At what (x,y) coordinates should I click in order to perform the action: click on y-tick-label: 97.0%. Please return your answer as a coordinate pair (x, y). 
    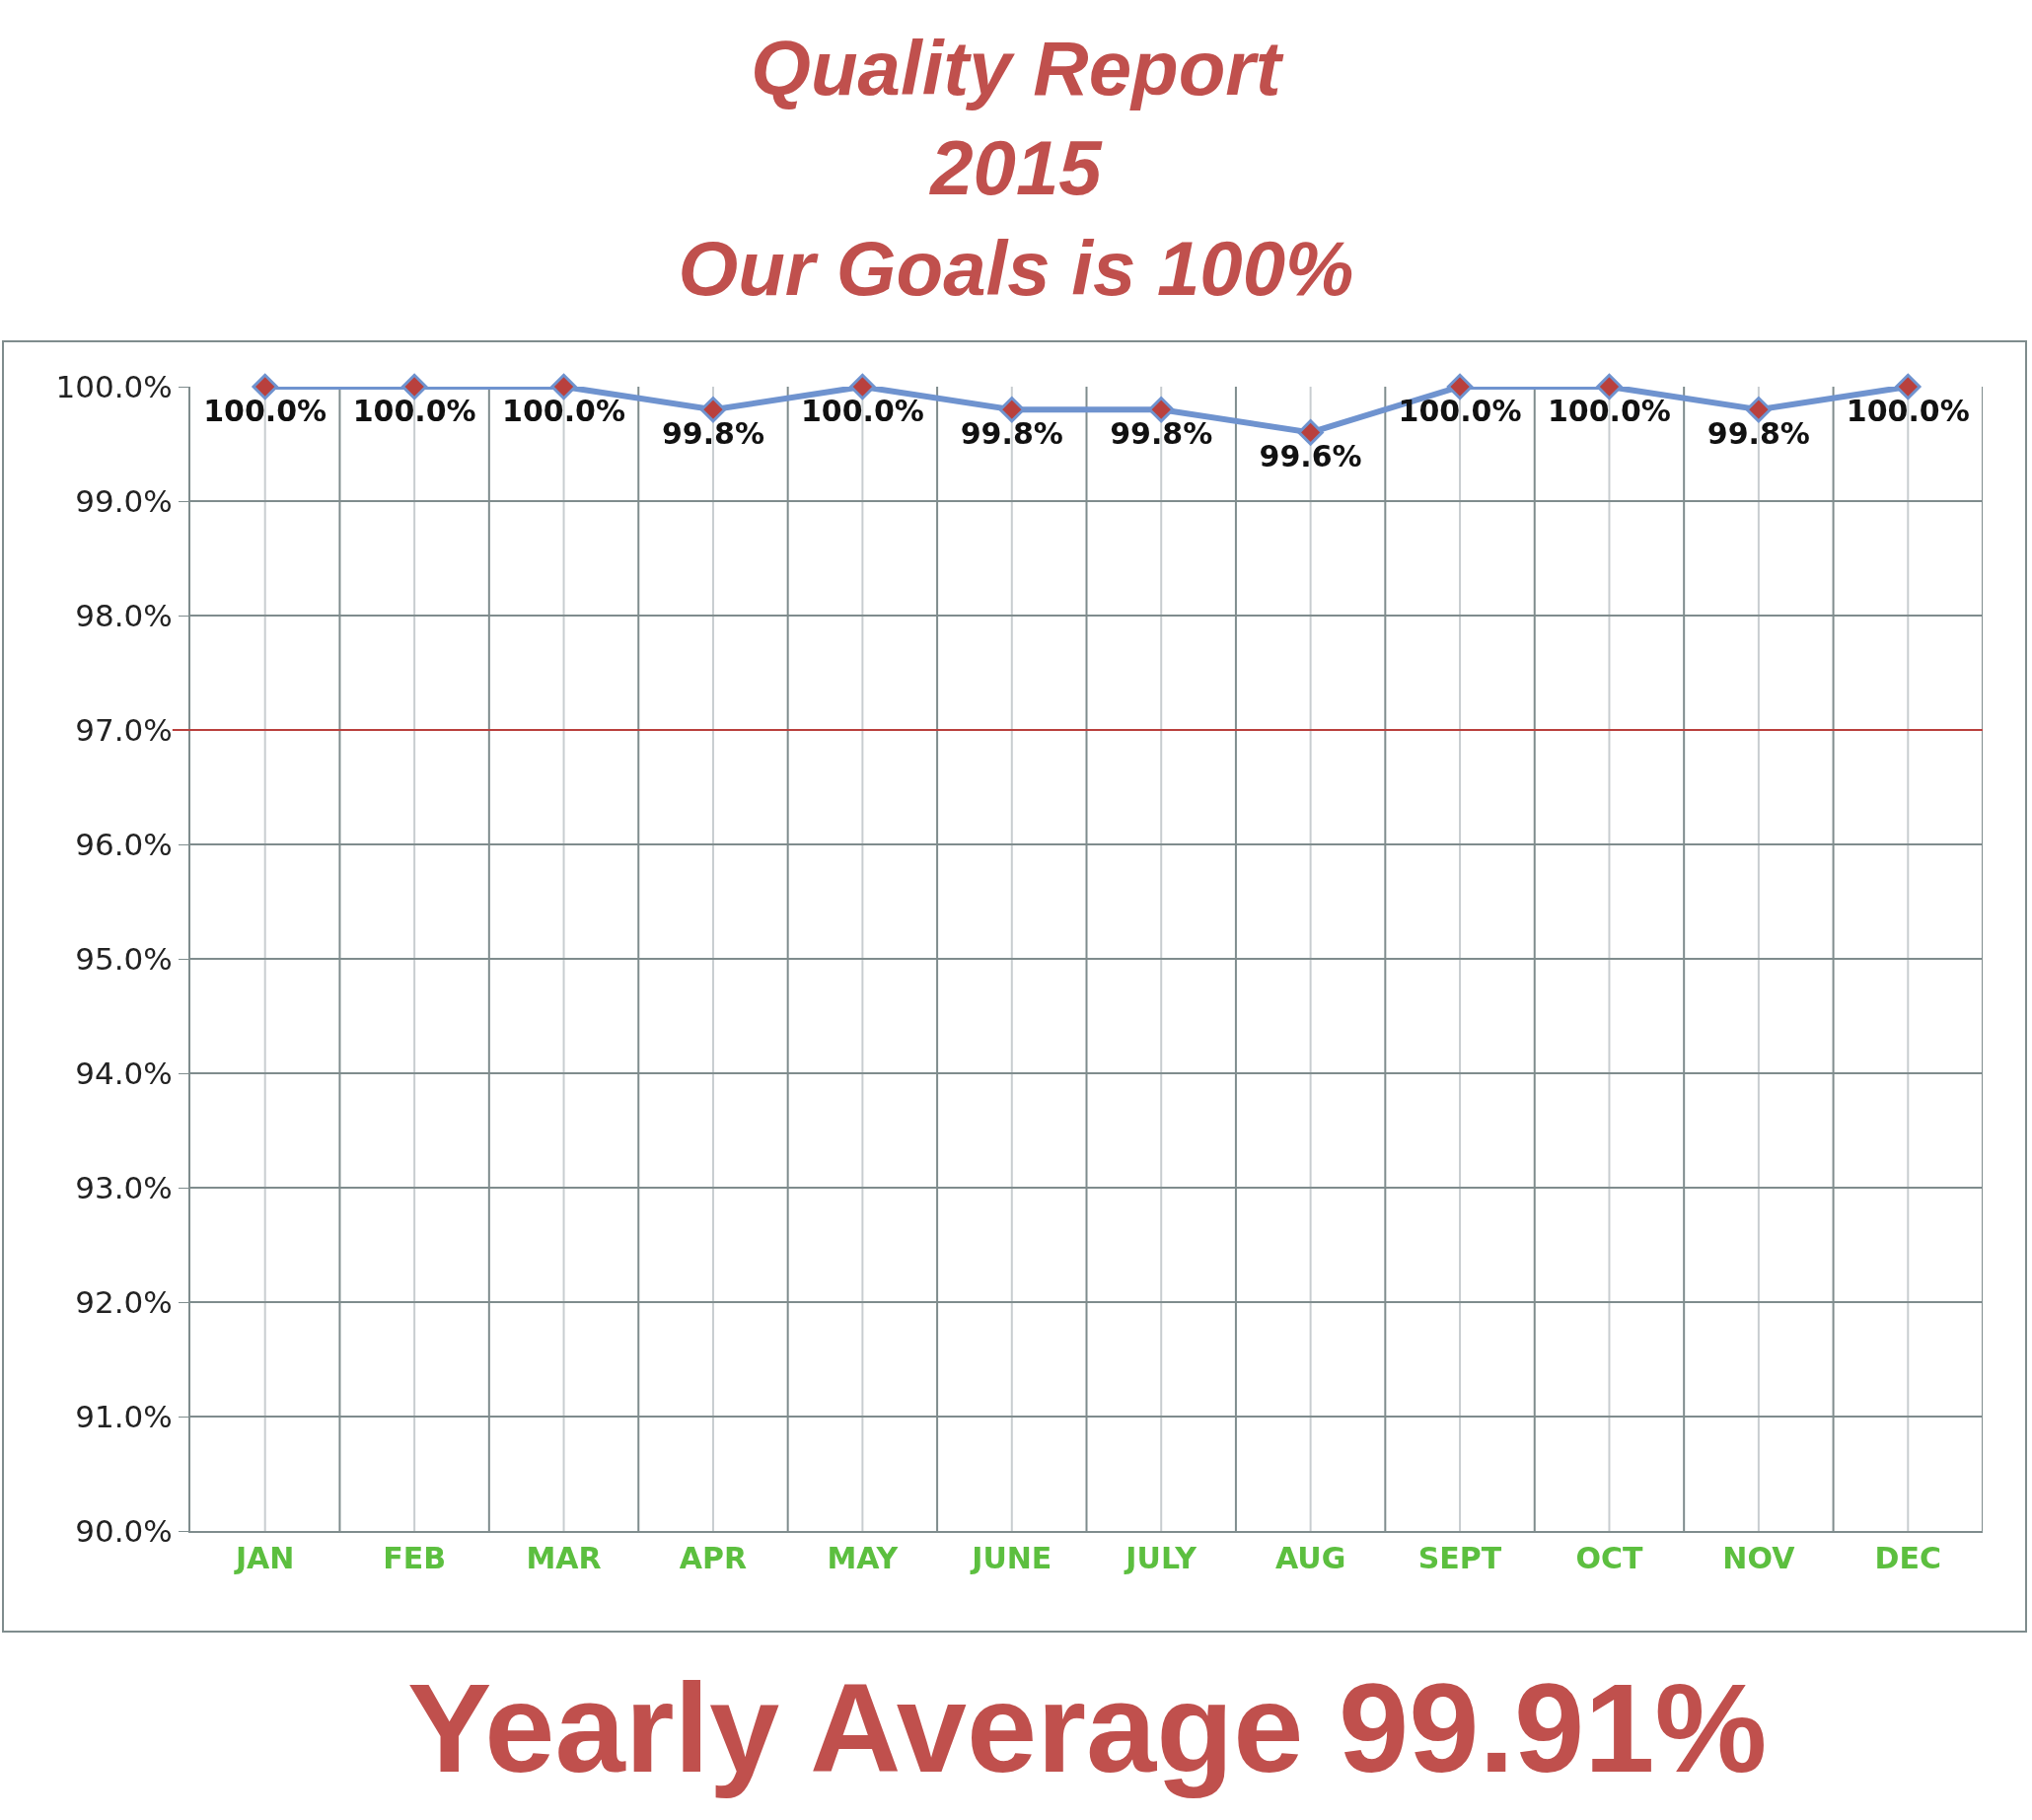
    Looking at the image, I should click on (124, 729).